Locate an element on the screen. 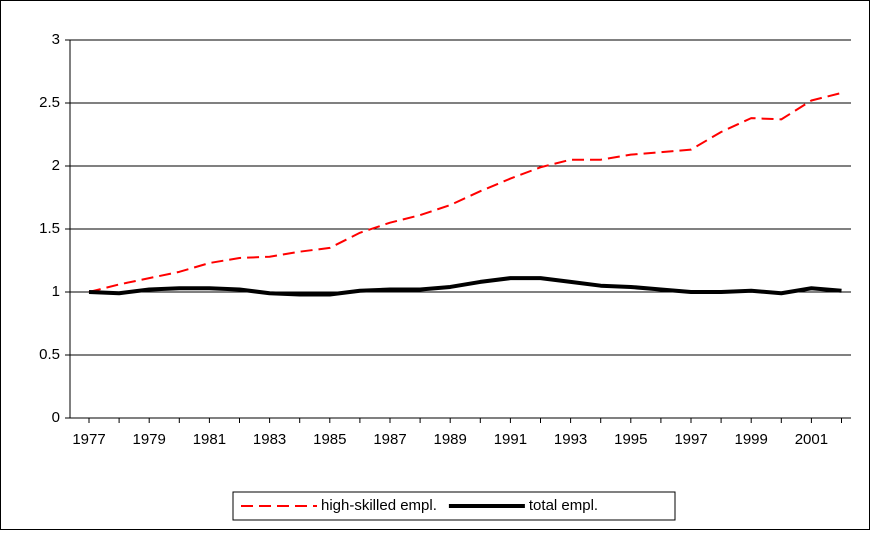  legend-label: total empl. is located at coordinates (563, 505).